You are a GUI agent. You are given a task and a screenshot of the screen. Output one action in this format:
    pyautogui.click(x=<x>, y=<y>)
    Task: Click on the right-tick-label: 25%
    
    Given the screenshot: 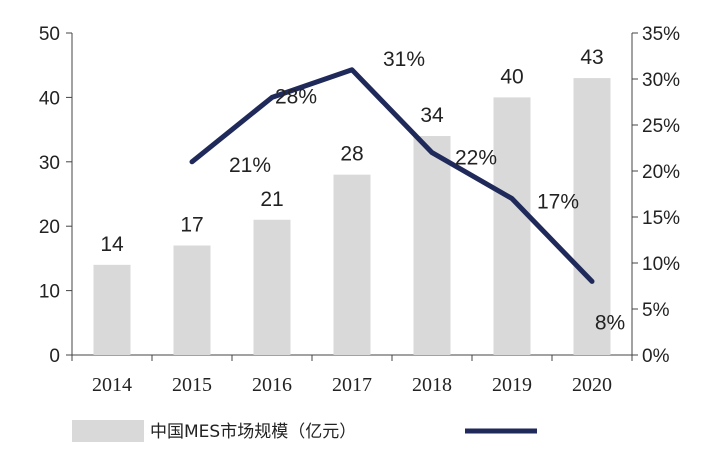 What is the action you would take?
    pyautogui.click(x=661, y=126)
    